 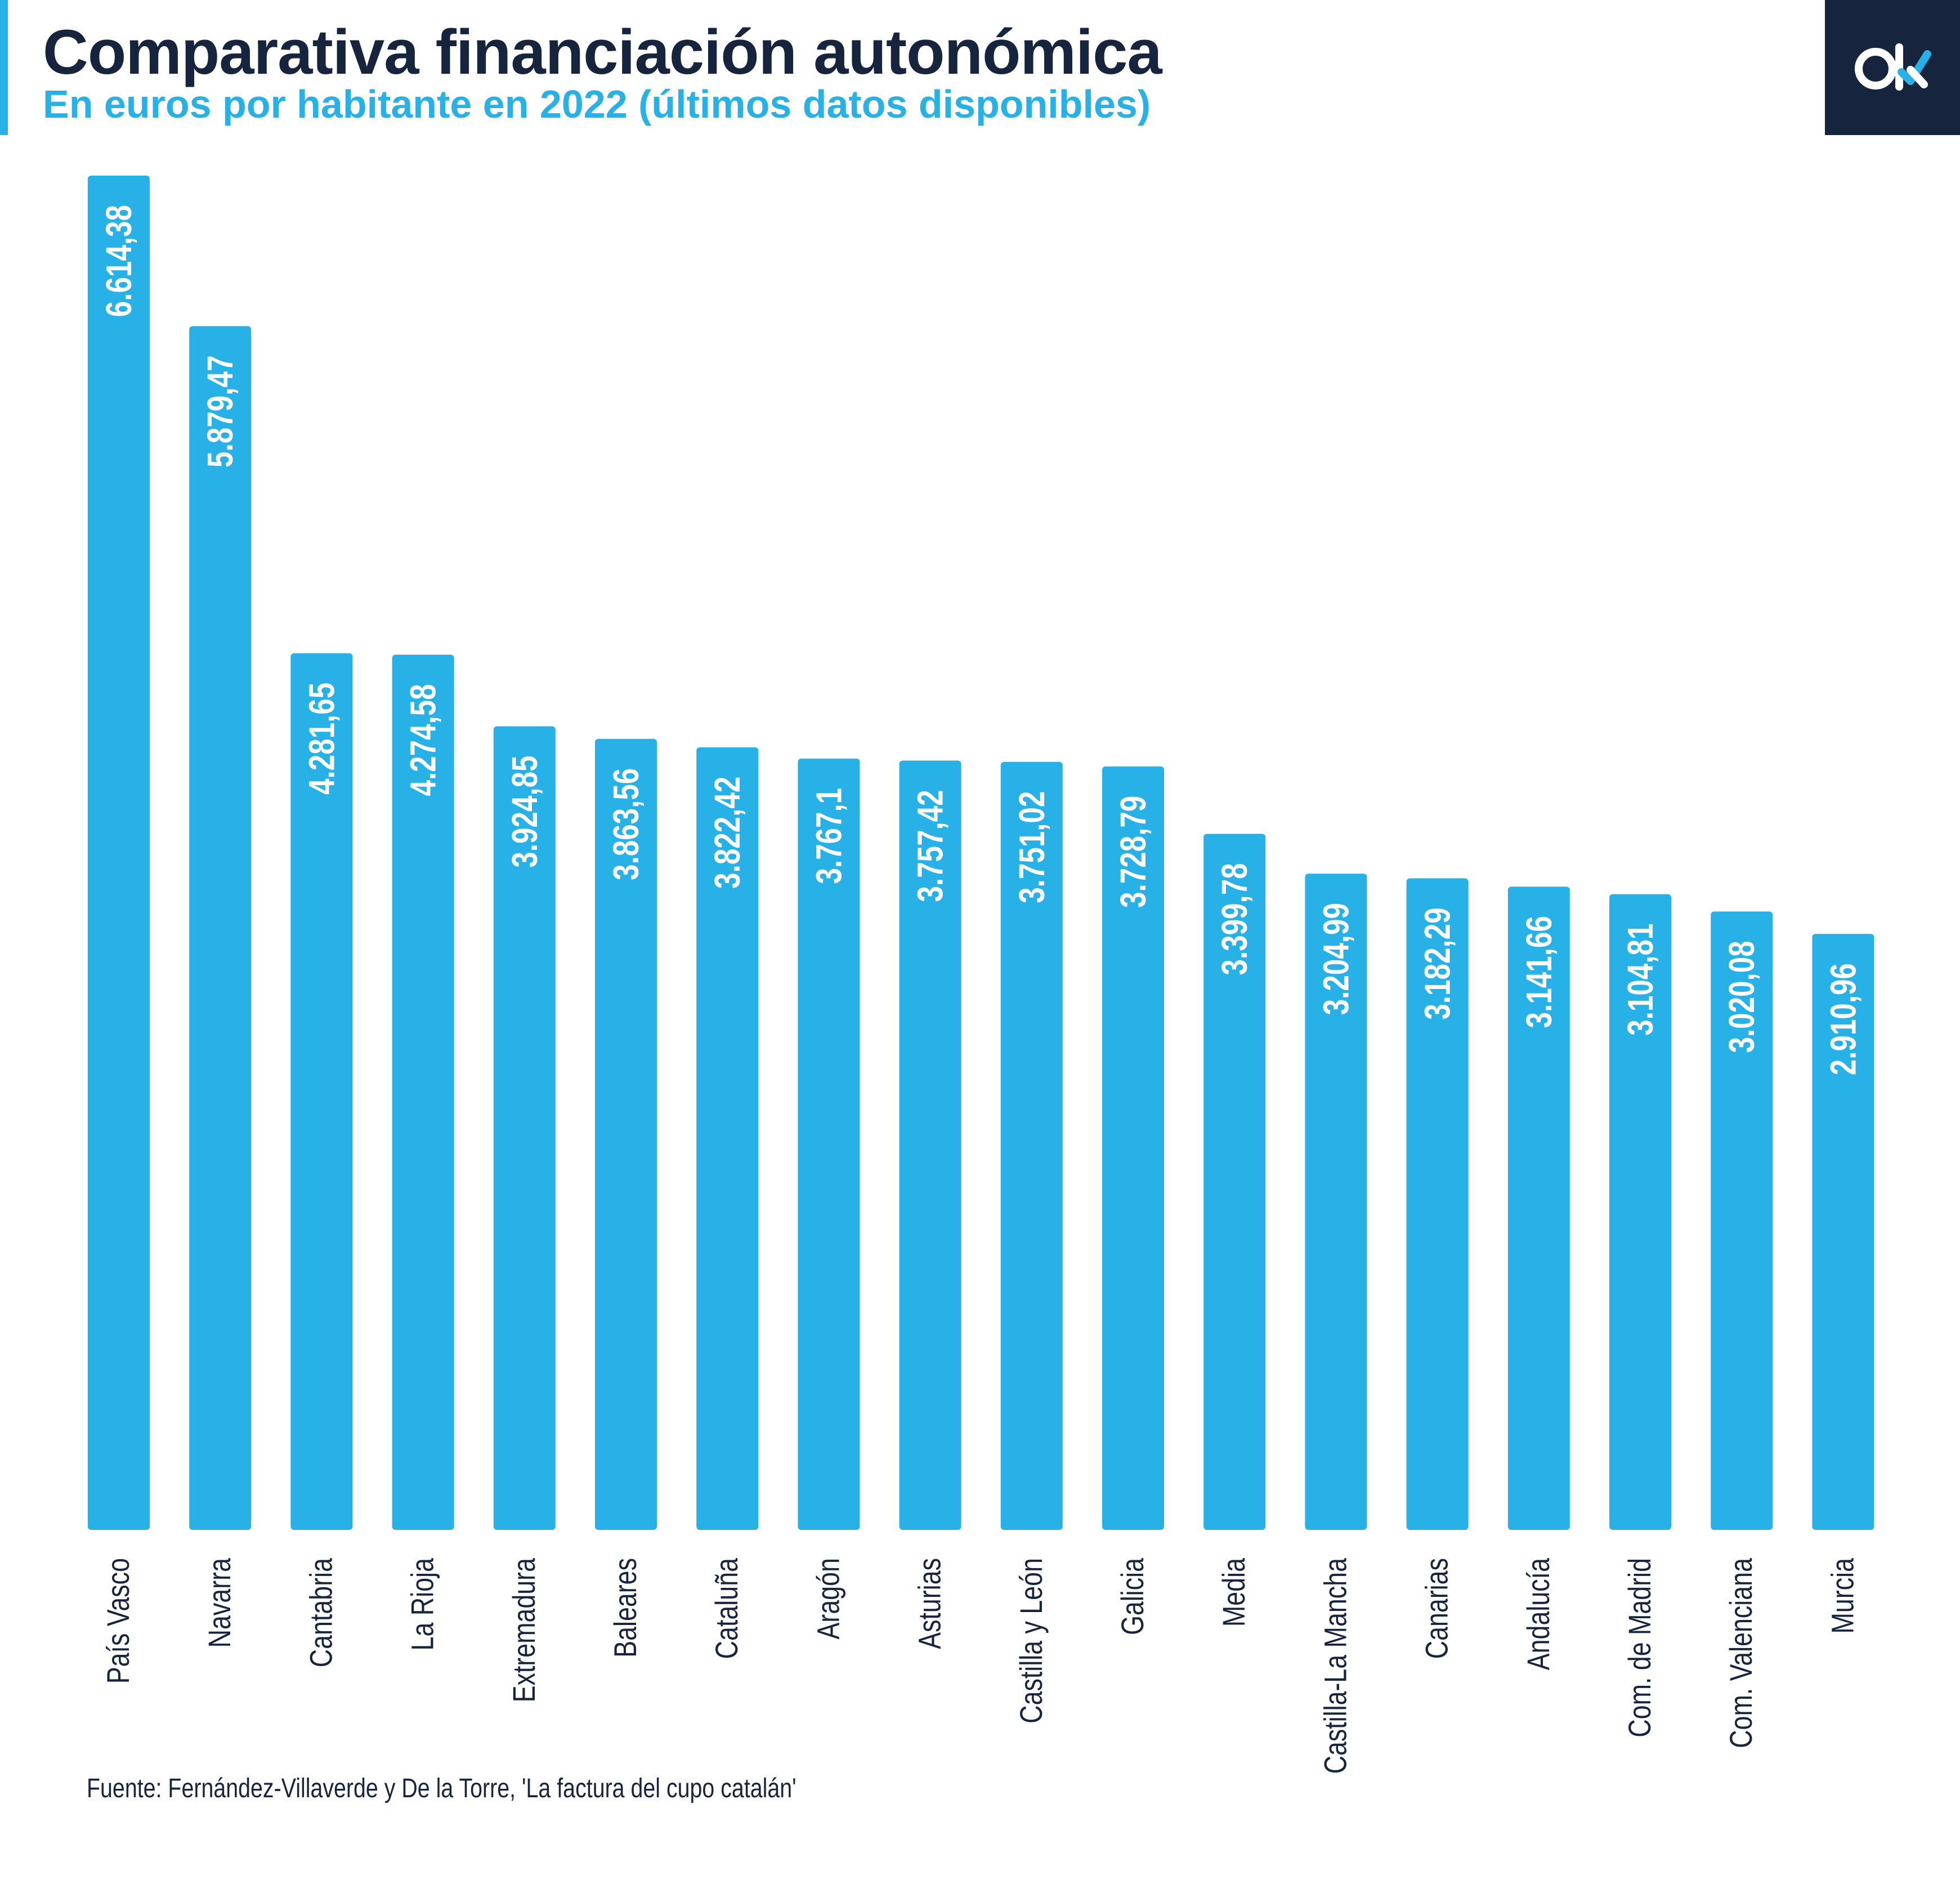 I want to click on value-label-18: 2.910,96, so click(x=1844, y=1019).